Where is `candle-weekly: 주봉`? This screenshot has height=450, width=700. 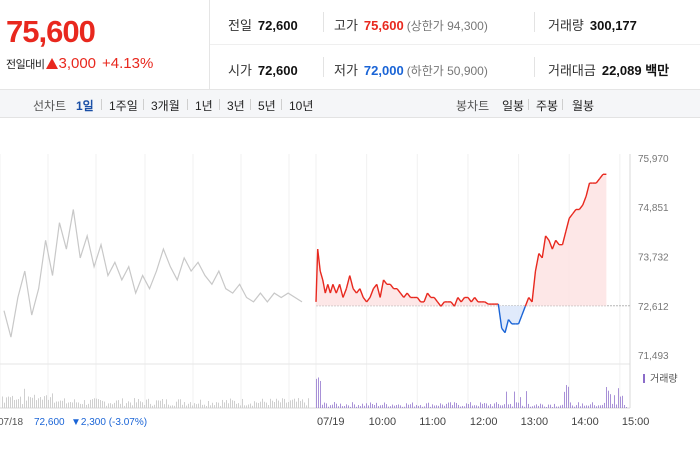 candle-weekly: 주봉 is located at coordinates (547, 106).